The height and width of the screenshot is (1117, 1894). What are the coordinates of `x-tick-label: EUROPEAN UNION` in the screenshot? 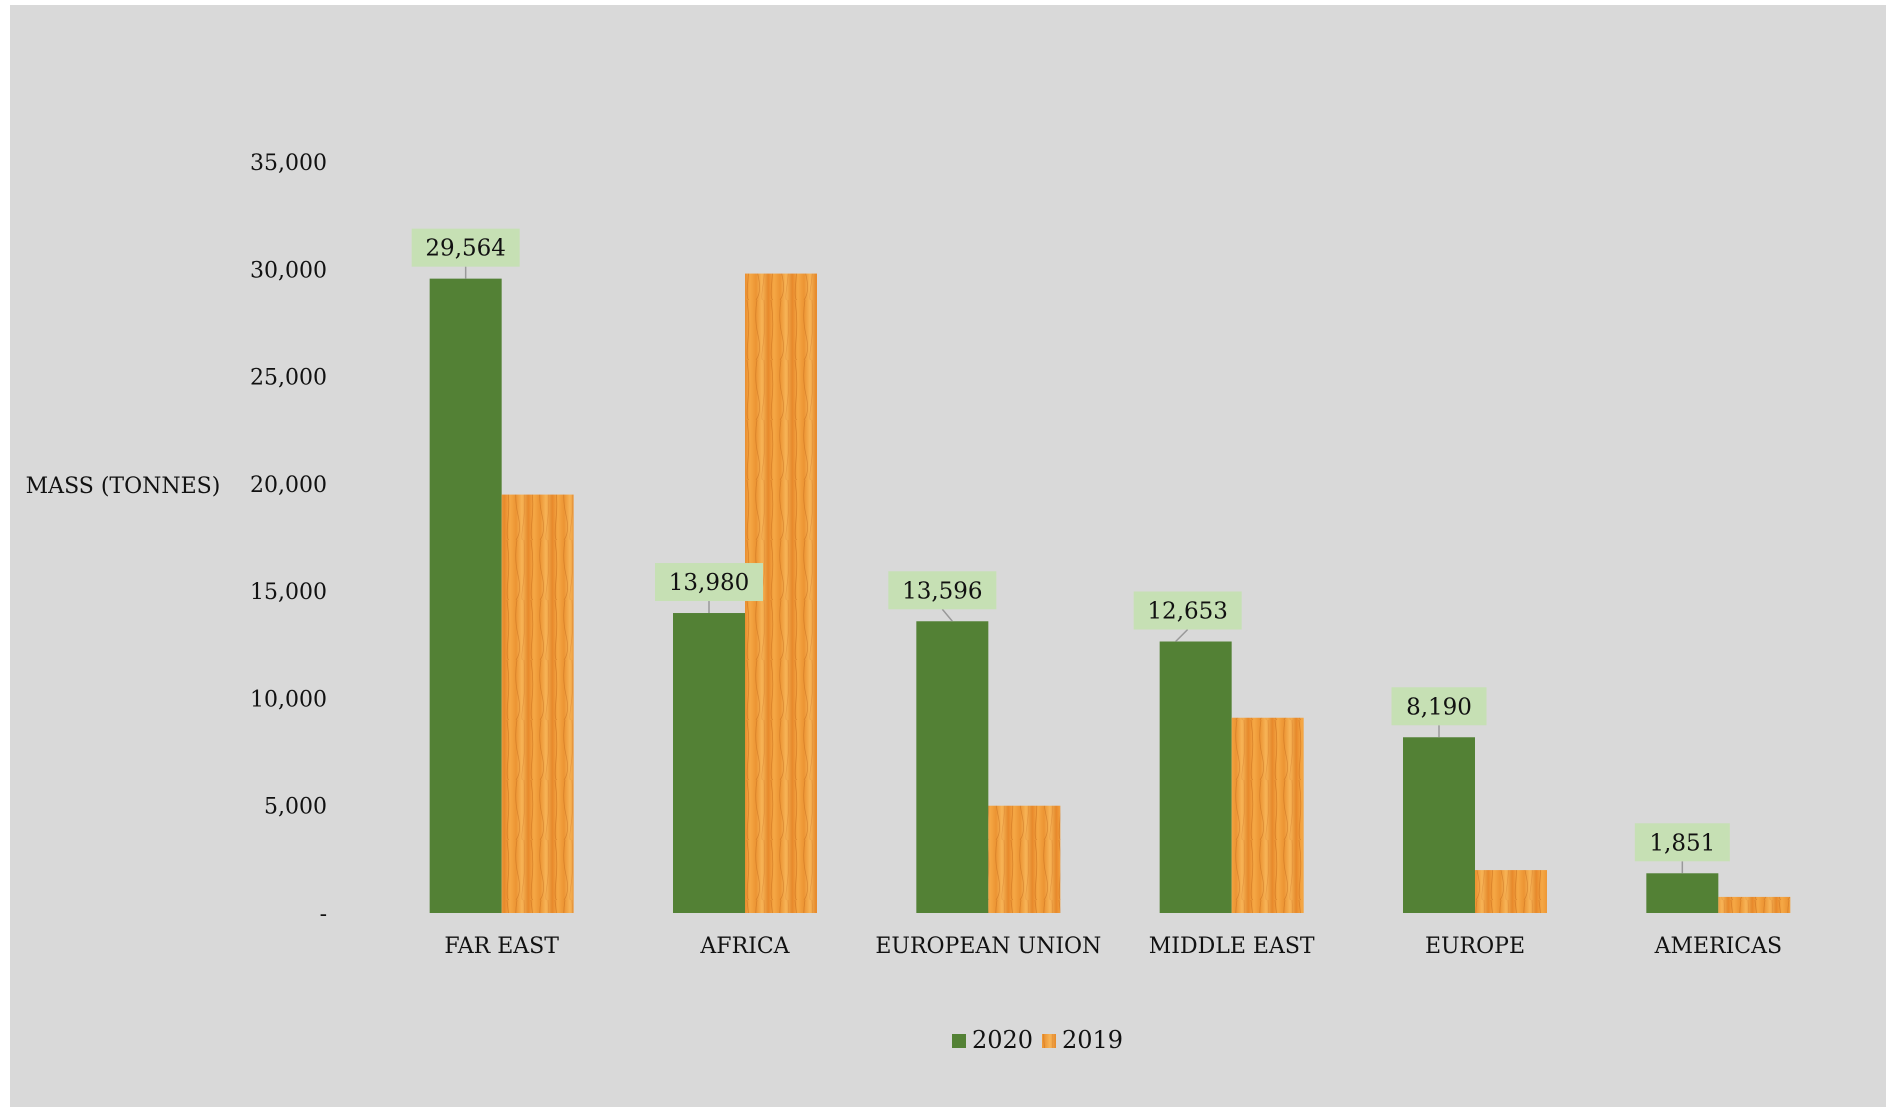 It's located at (988, 946).